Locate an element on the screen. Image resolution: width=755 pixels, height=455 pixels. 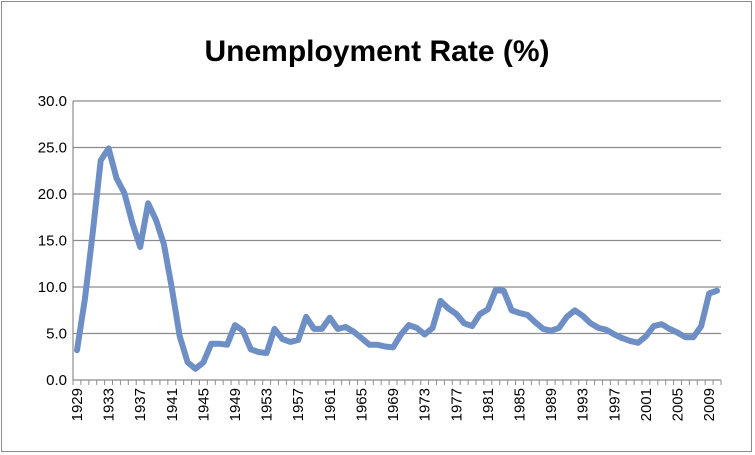
y-tick-label: 30.0 is located at coordinates (52, 101).